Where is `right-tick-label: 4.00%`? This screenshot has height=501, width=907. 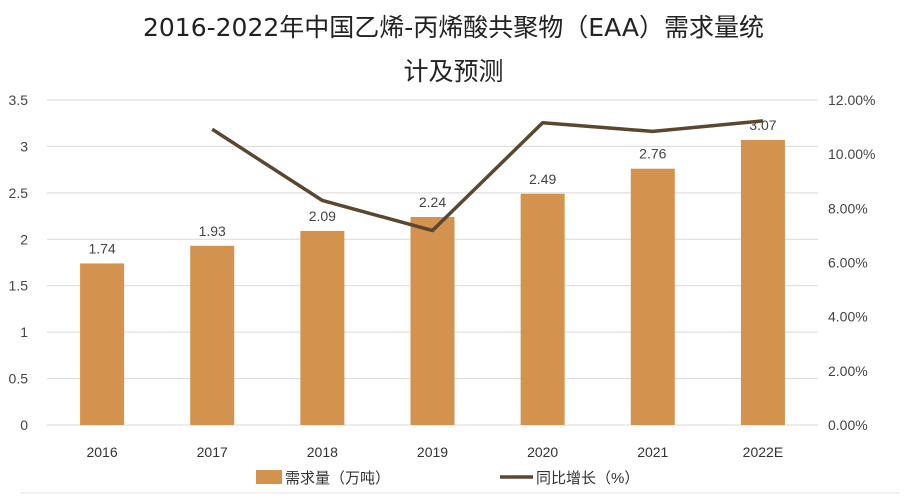
right-tick-label: 4.00% is located at coordinates (848, 317).